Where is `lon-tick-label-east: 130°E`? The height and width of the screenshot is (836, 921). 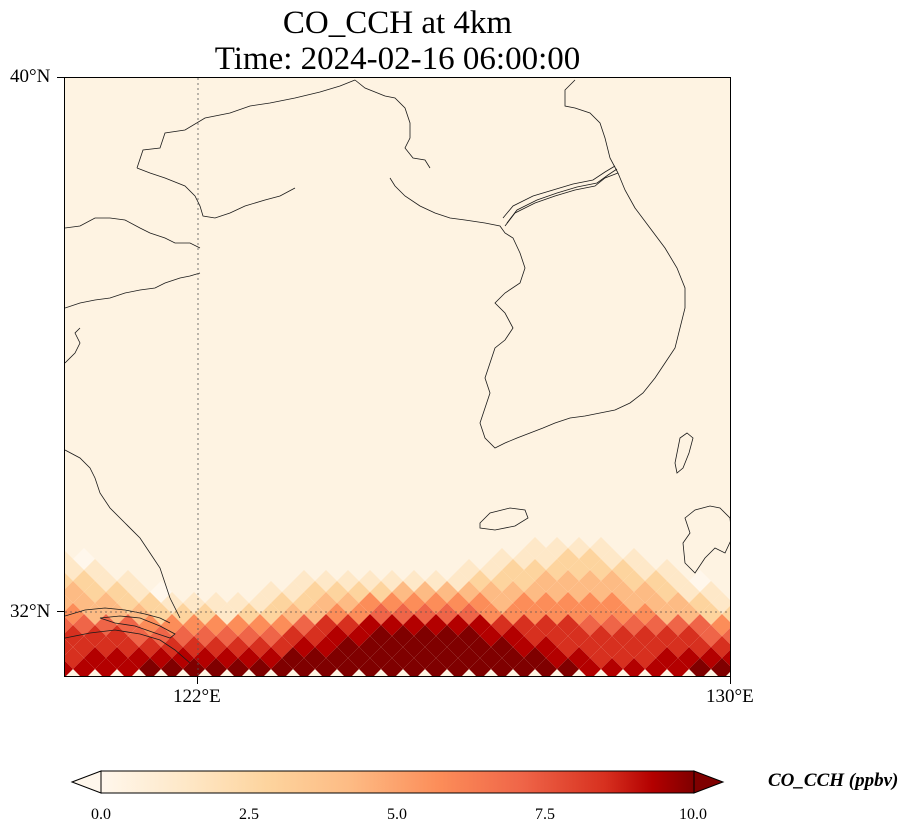
lon-tick-label-east: 130°E is located at coordinates (730, 696).